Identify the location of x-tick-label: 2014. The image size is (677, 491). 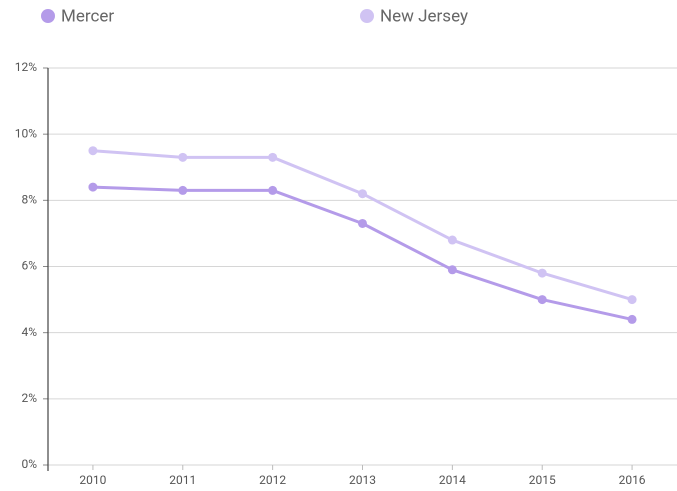
(452, 480).